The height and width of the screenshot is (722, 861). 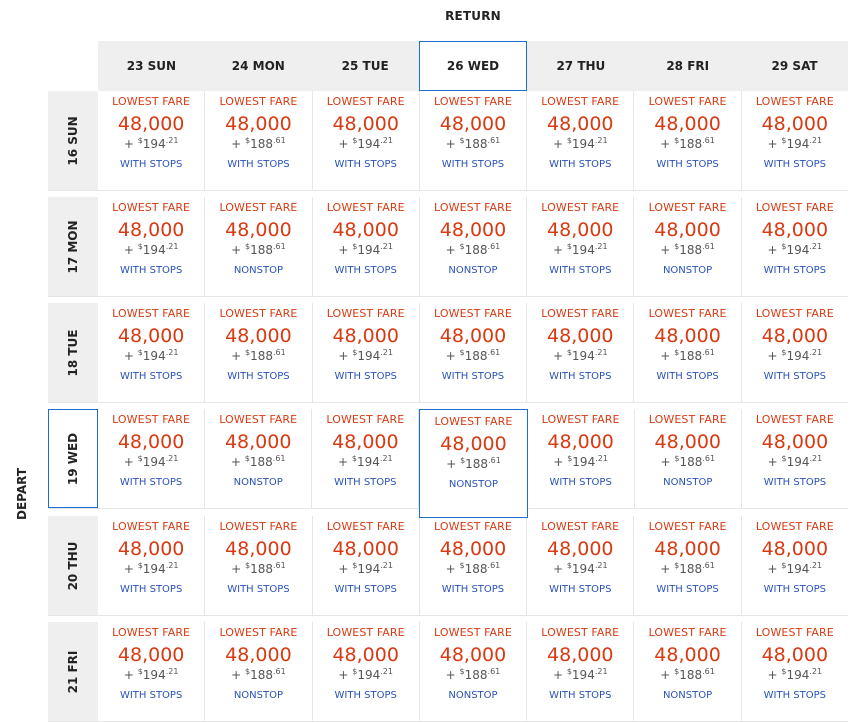 What do you see at coordinates (795, 355) in the screenshot?
I see `tax-amount: + $194.21` at bounding box center [795, 355].